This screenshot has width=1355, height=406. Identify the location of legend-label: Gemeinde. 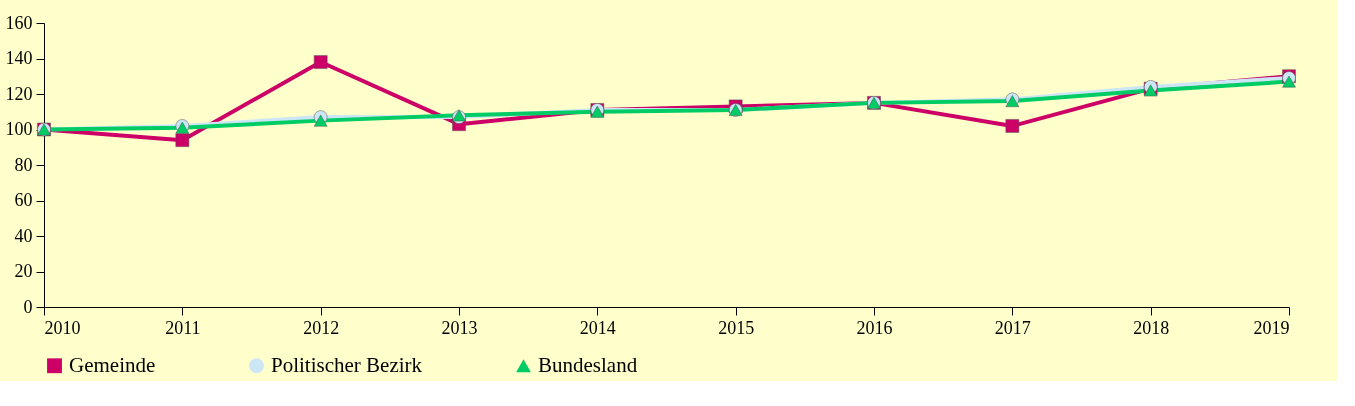
(112, 364).